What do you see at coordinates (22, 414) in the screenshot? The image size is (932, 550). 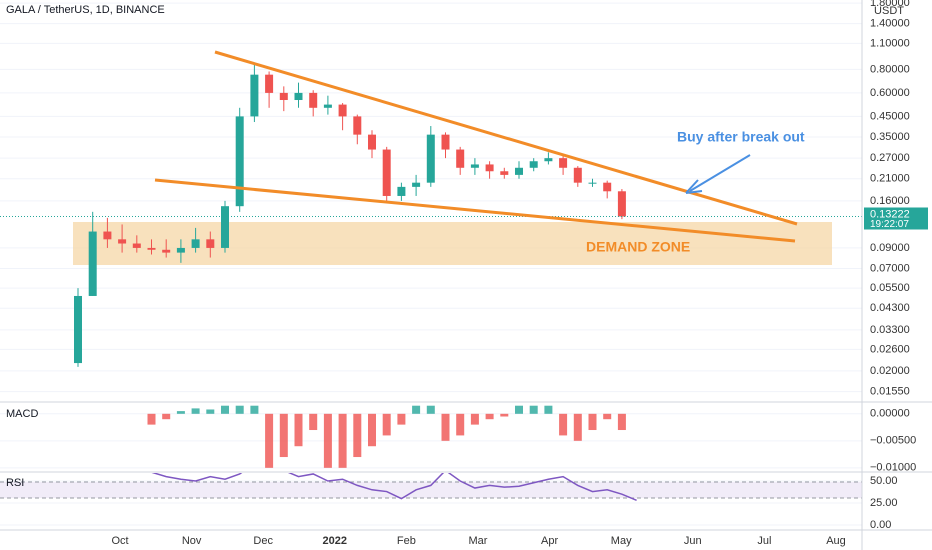 I see `panel-title: MACD` at bounding box center [22, 414].